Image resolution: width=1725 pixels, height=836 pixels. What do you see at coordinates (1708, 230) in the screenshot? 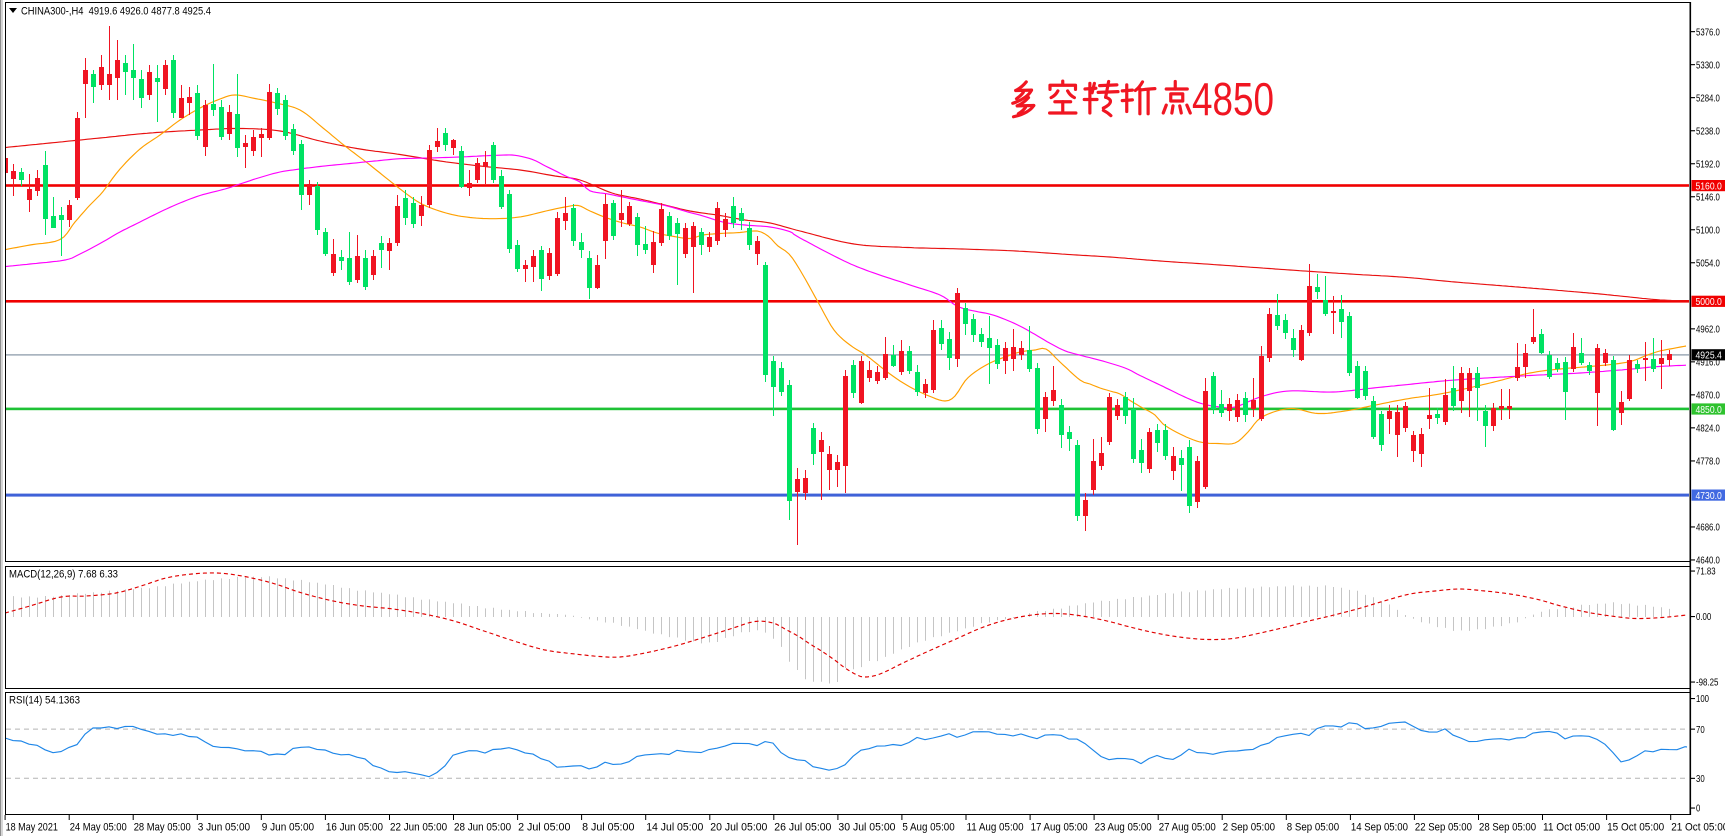
I see `svg-text: 5100.0` at bounding box center [1708, 230].